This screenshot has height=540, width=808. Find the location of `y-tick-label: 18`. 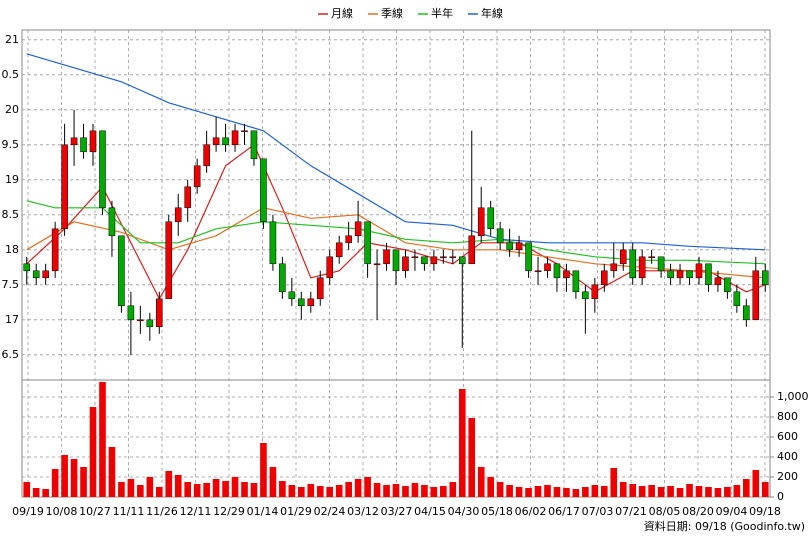

y-tick-label: 18 is located at coordinates (12, 249).